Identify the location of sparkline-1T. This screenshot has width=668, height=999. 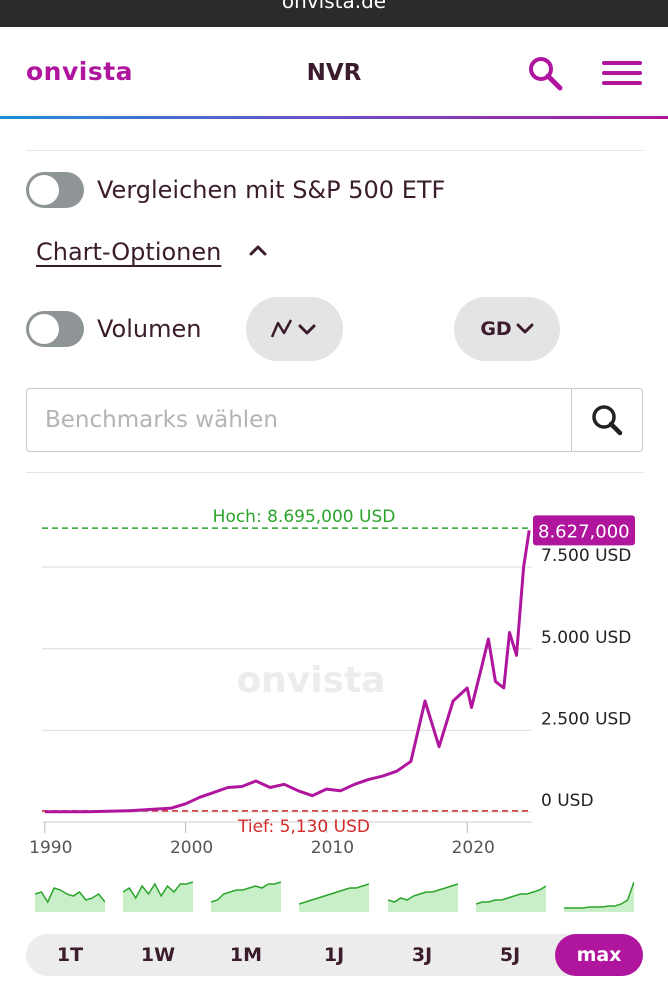
(70, 896).